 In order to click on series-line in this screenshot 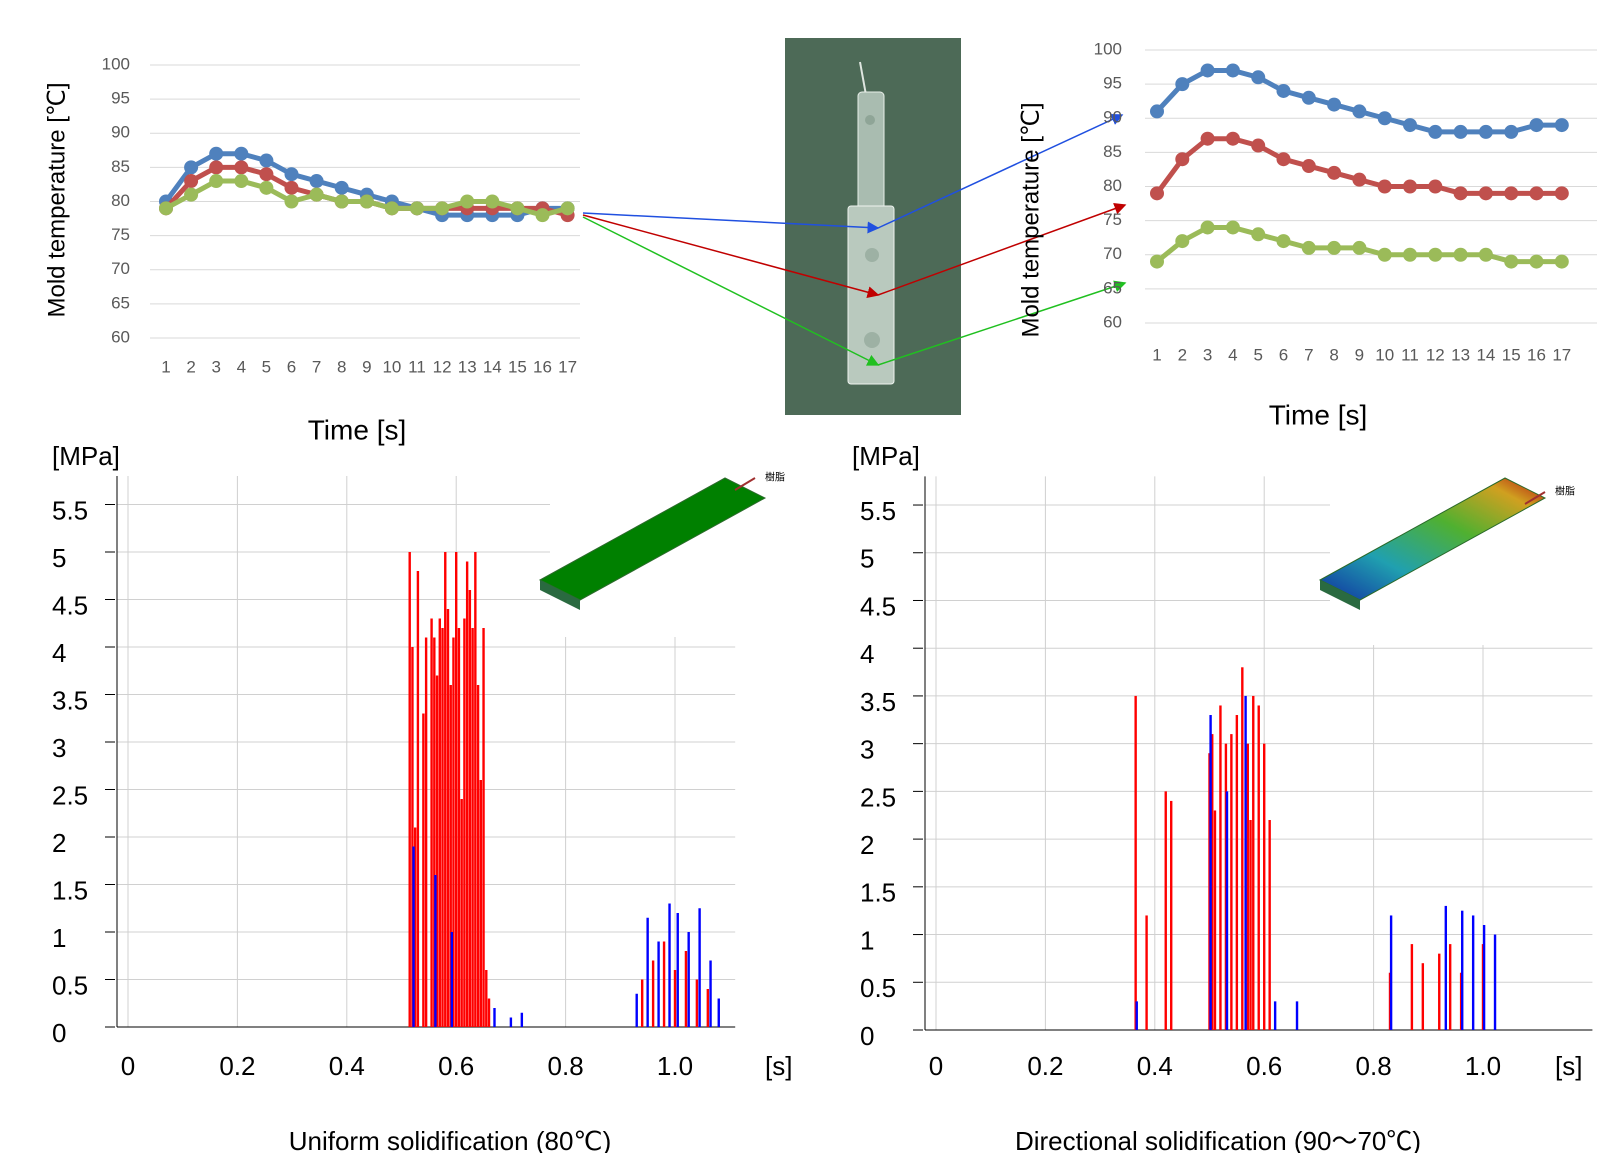, I will do `click(1358, 101)`.